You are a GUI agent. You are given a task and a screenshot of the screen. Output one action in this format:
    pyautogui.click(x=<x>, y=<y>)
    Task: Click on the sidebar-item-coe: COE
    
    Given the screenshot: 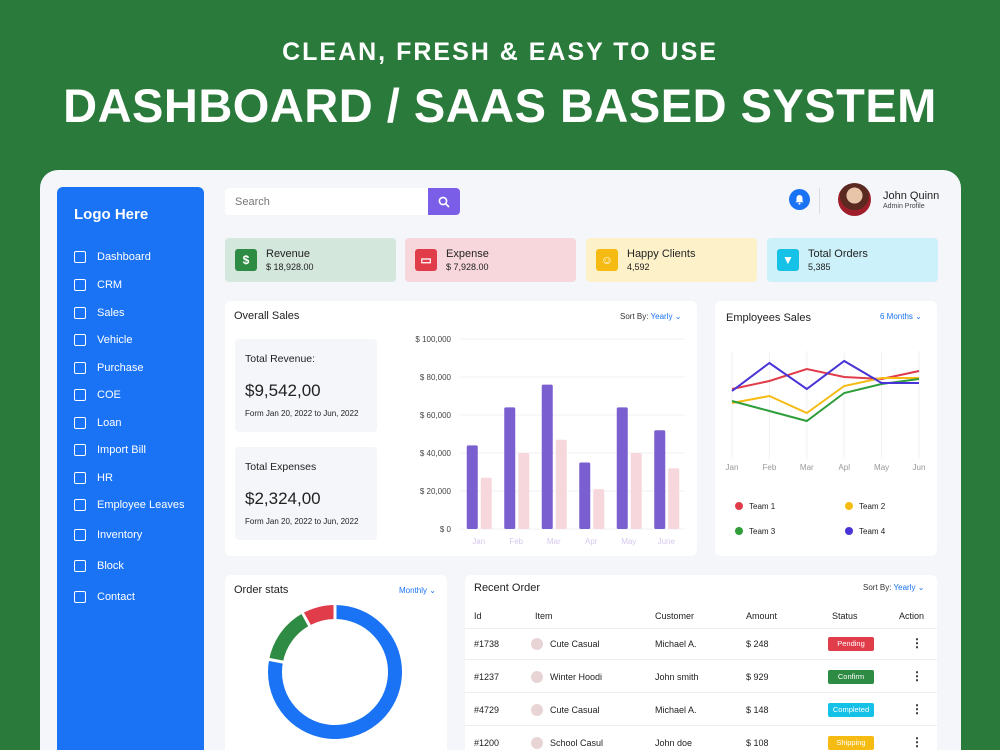 What is the action you would take?
    pyautogui.click(x=97, y=395)
    